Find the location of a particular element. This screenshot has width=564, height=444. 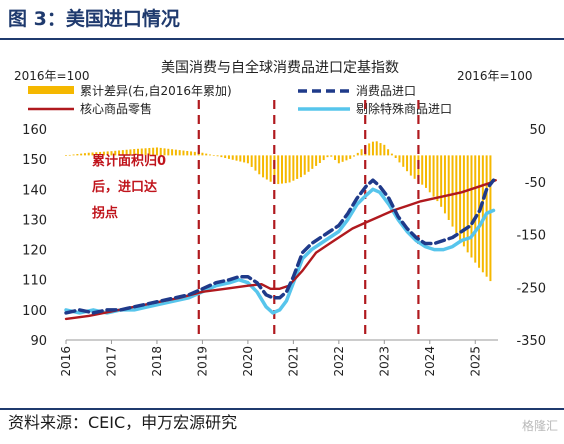

x-tick-label: 2024 is located at coordinates (430, 361).